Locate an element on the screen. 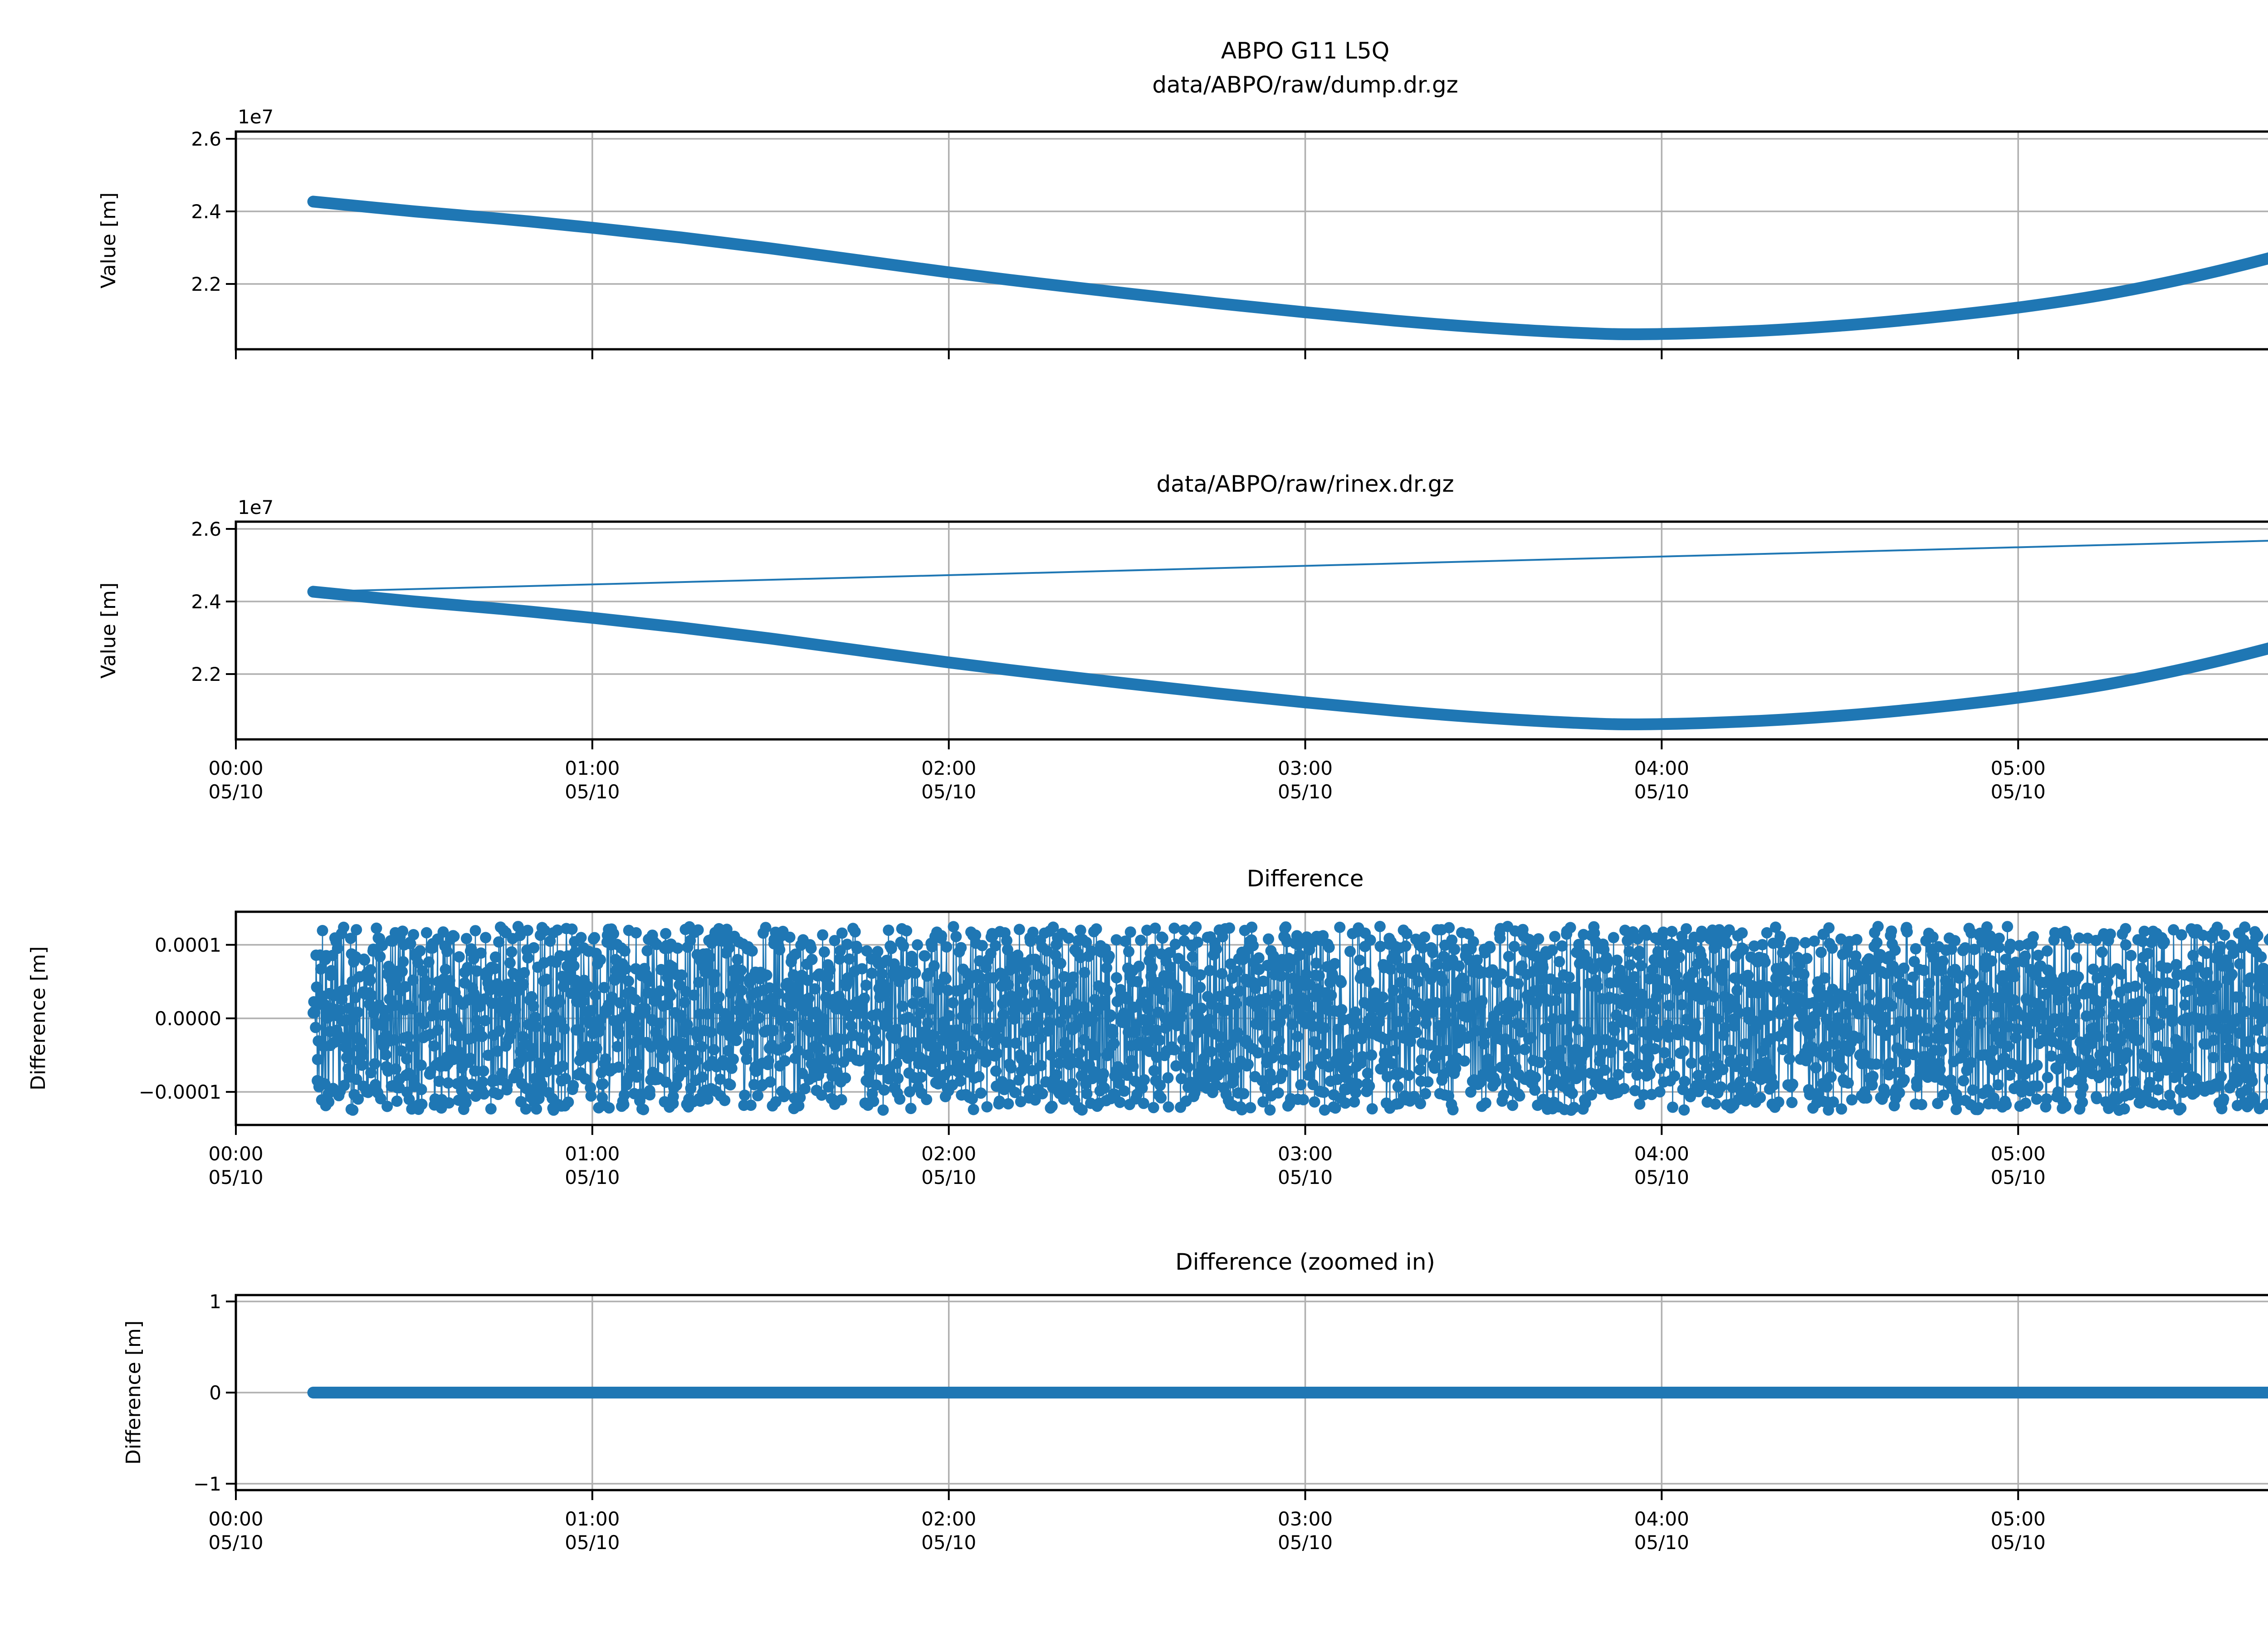 This screenshot has height=1633, width=2268. plot1-title-line2: data/ABPO/raw/dump.dr.gz is located at coordinates (1305, 85).